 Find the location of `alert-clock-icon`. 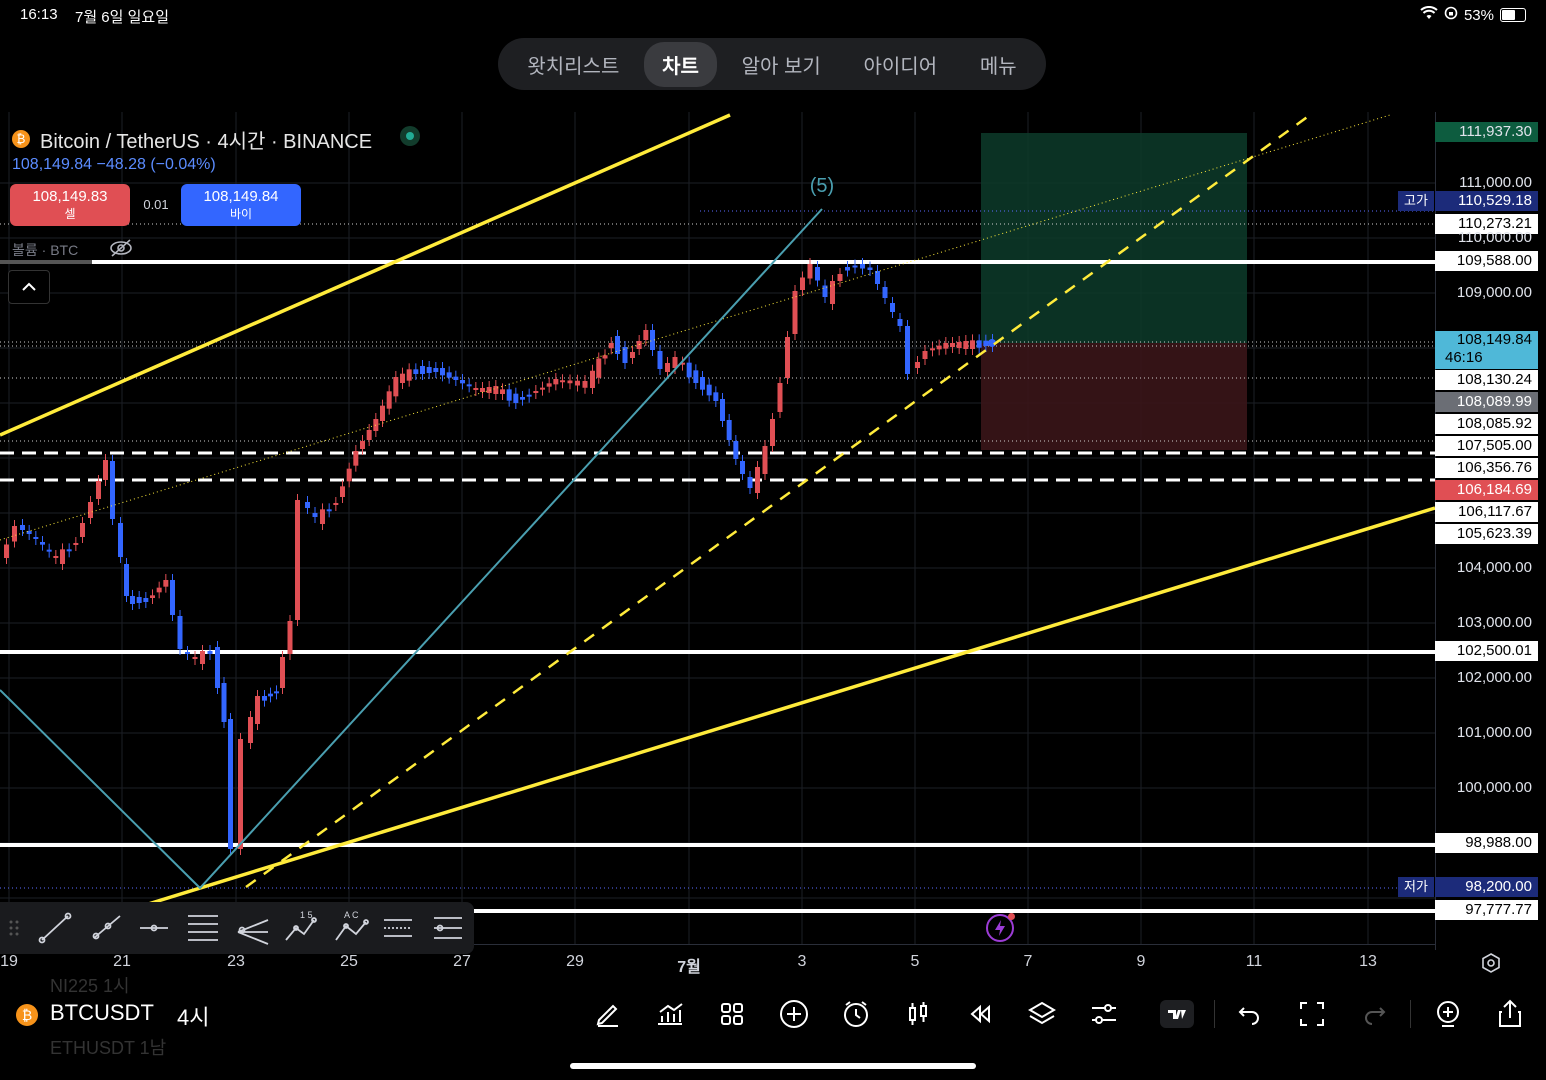

alert-clock-icon is located at coordinates (856, 1014).